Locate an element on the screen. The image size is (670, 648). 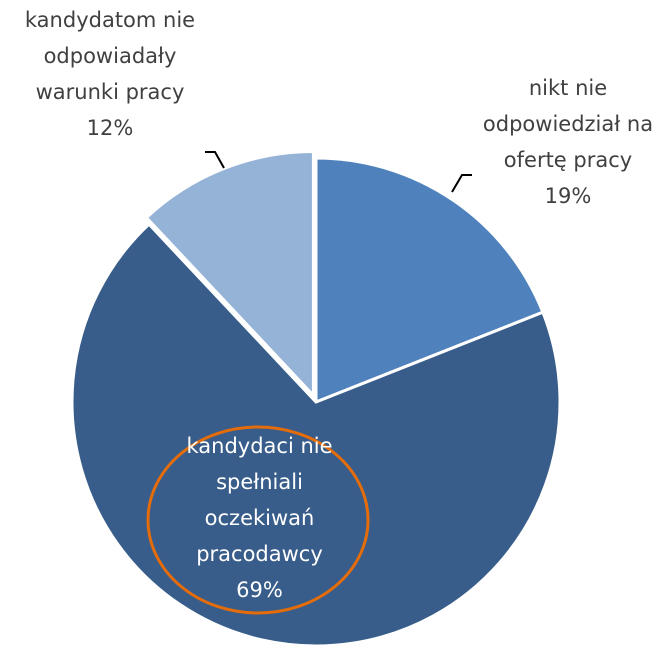
highlight-ellipse is located at coordinates (258, 520).